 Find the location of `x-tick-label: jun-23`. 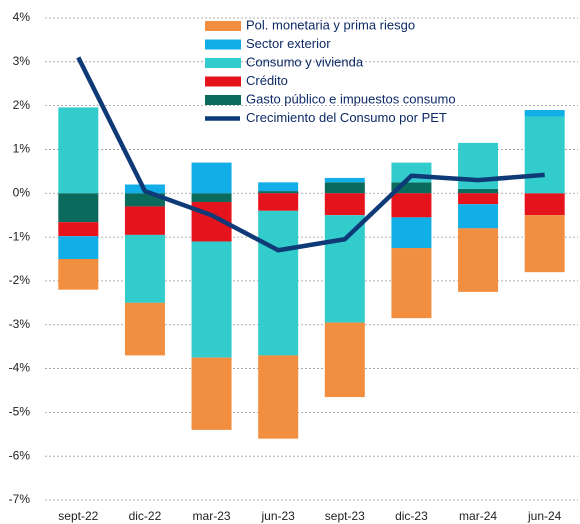

x-tick-label: jun-23 is located at coordinates (278, 516).